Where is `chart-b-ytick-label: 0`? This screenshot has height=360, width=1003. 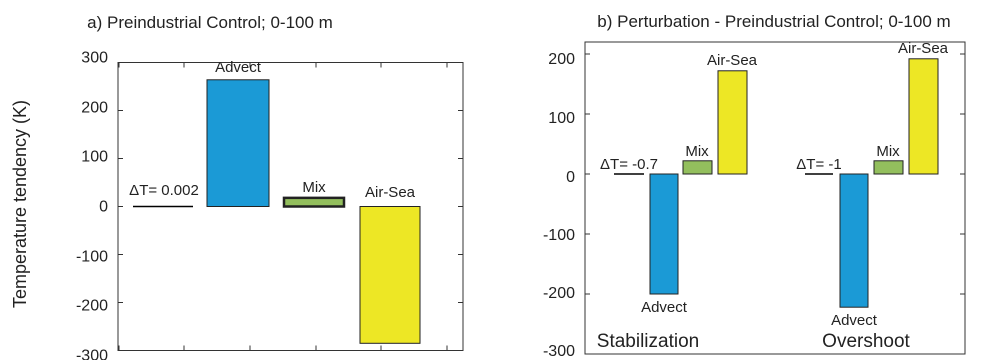
chart-b-ytick-label: 0 is located at coordinates (570, 177).